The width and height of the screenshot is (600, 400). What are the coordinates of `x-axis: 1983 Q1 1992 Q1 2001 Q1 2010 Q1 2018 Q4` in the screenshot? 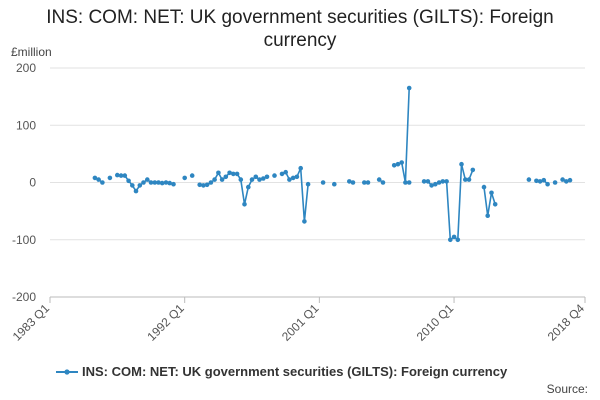 It's located at (299, 320).